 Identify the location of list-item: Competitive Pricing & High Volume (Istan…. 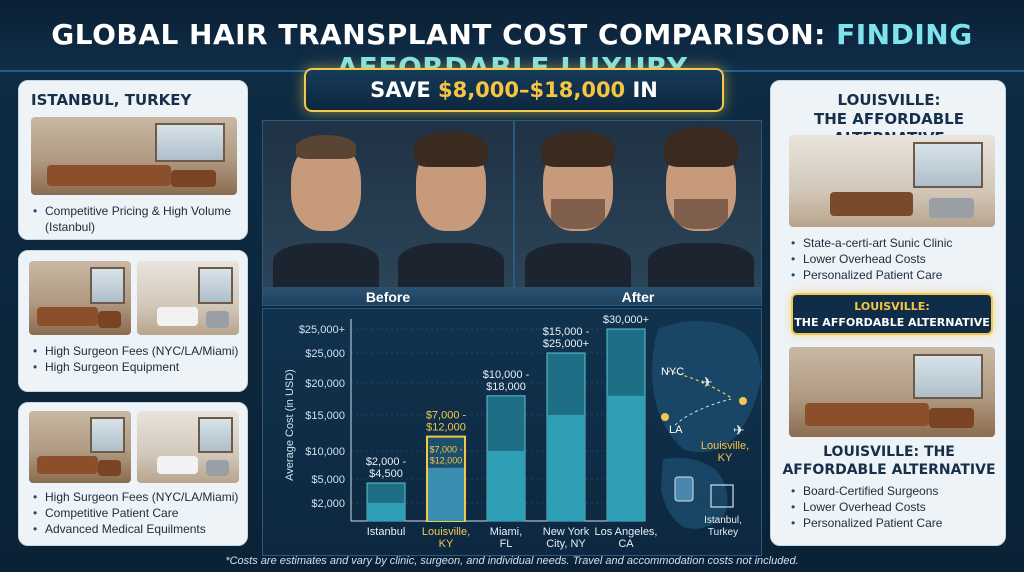
(138, 219).